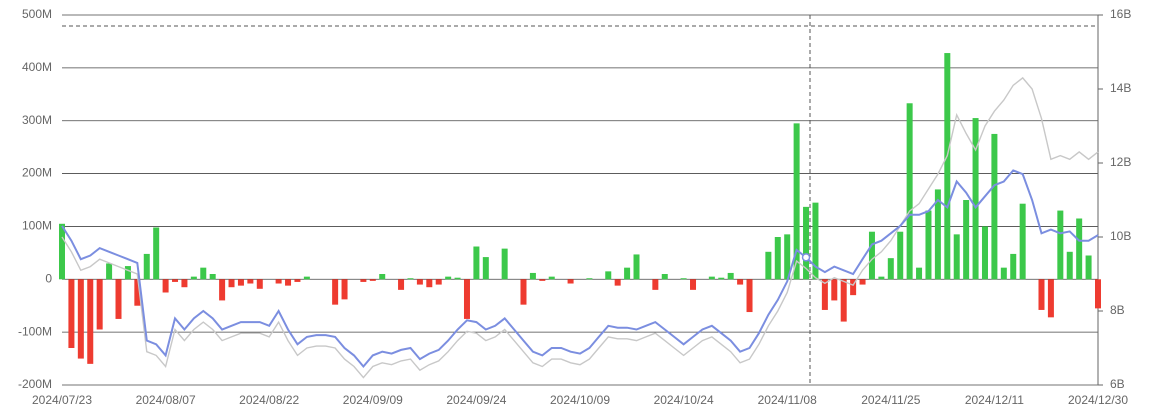 The image size is (1160, 412). I want to click on y2-tick-label: 16B, so click(1120, 14).